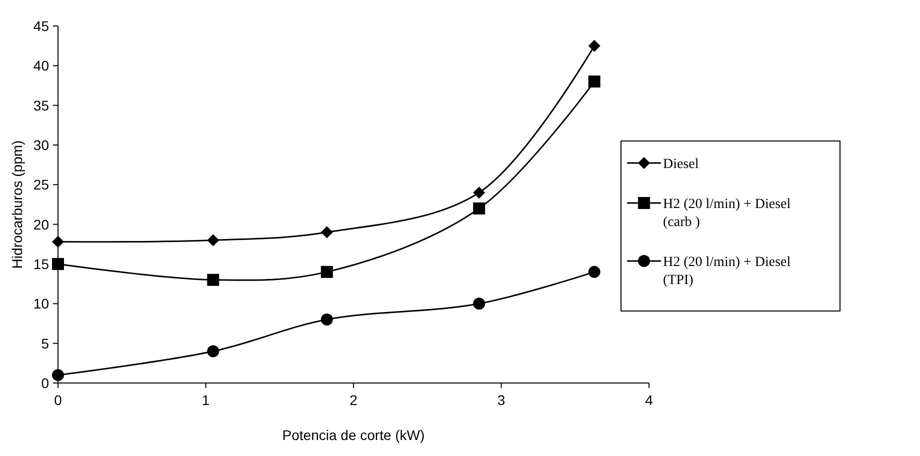 The height and width of the screenshot is (456, 920). What do you see at coordinates (681, 164) in the screenshot?
I see `legend-label: Diesel` at bounding box center [681, 164].